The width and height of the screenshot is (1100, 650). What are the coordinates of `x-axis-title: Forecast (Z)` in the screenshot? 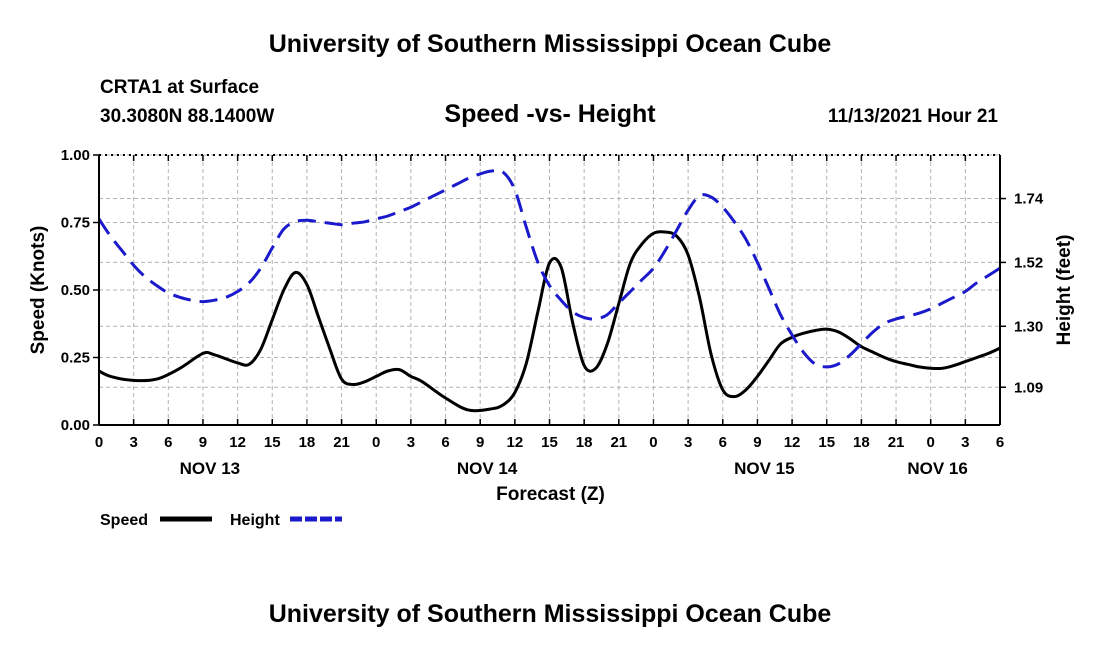 It's located at (550, 494).